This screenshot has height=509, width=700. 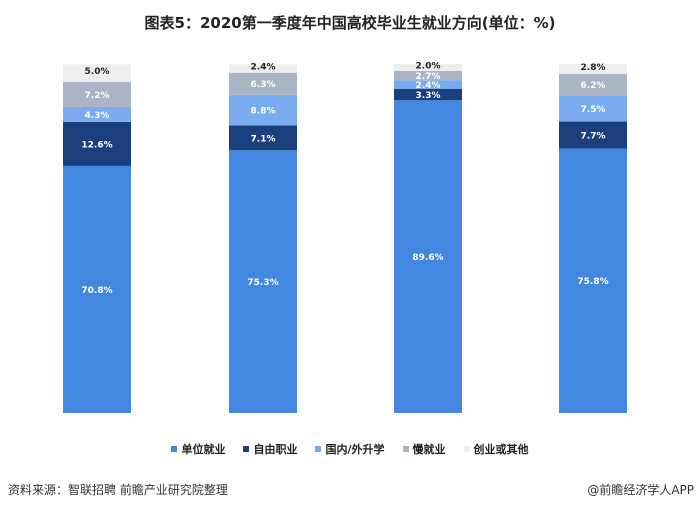 I want to click on data-label: 4.3%, so click(x=97, y=116).